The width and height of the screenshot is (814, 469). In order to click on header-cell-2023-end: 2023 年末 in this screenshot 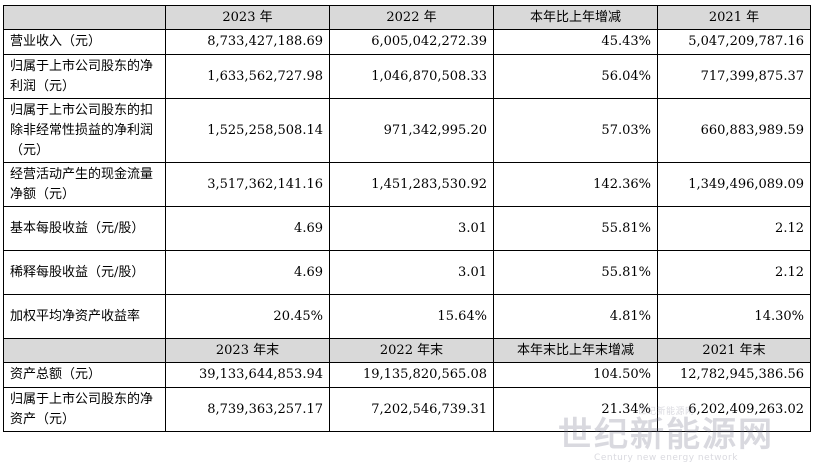, I will do `click(247, 350)`.